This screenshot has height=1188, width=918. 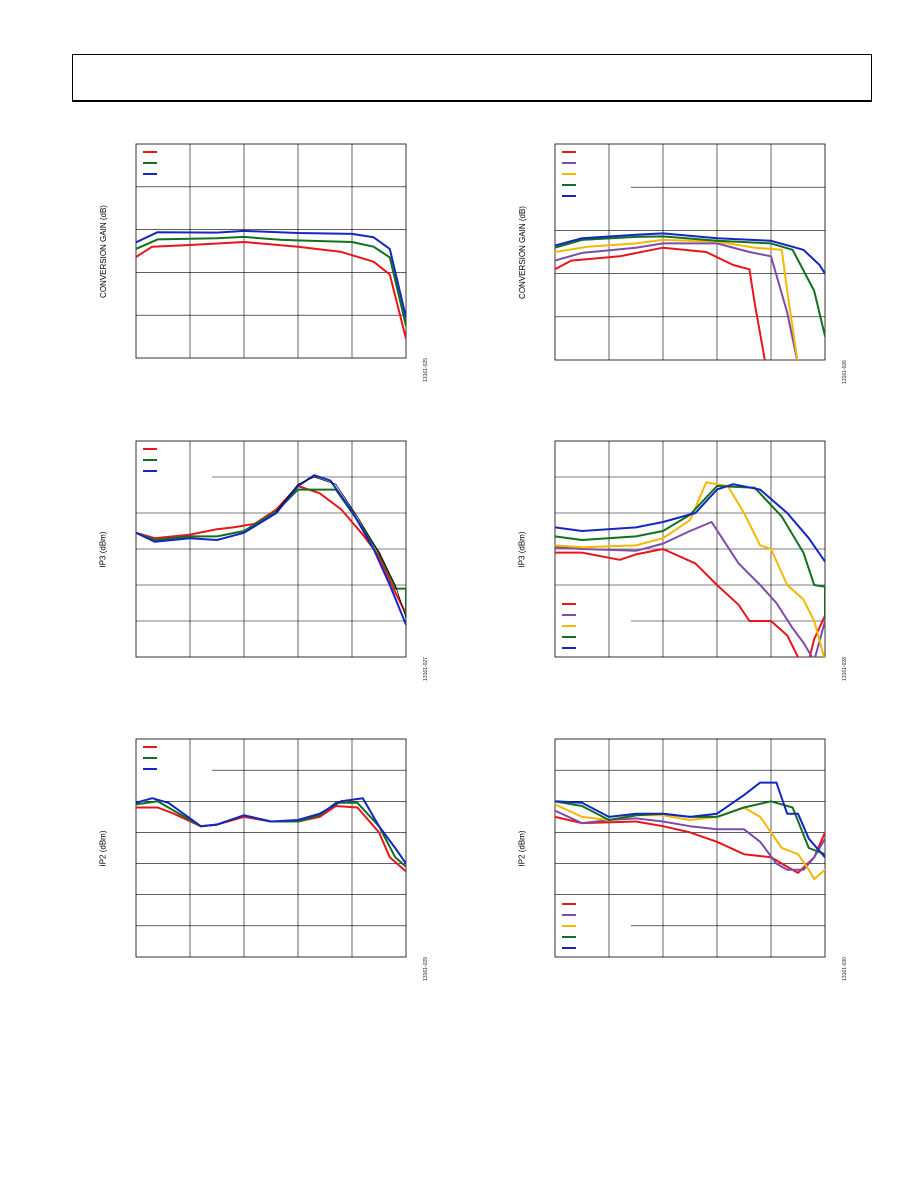 What do you see at coordinates (425, 370) in the screenshot?
I see `figure-code: 13161-025` at bounding box center [425, 370].